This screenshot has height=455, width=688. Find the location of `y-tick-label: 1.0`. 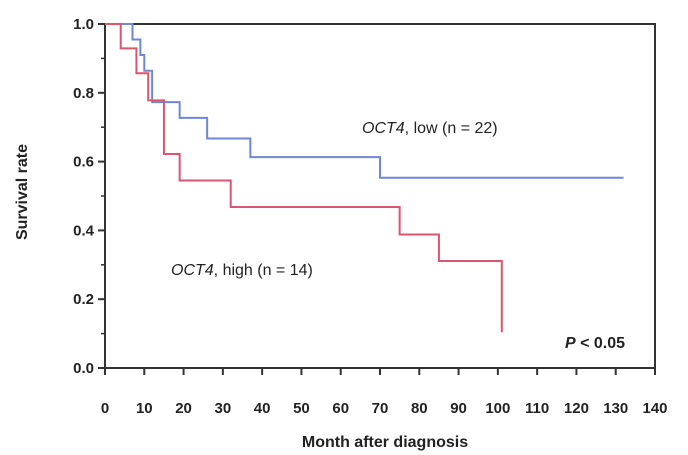

y-tick-label: 1.0 is located at coordinates (83, 24).